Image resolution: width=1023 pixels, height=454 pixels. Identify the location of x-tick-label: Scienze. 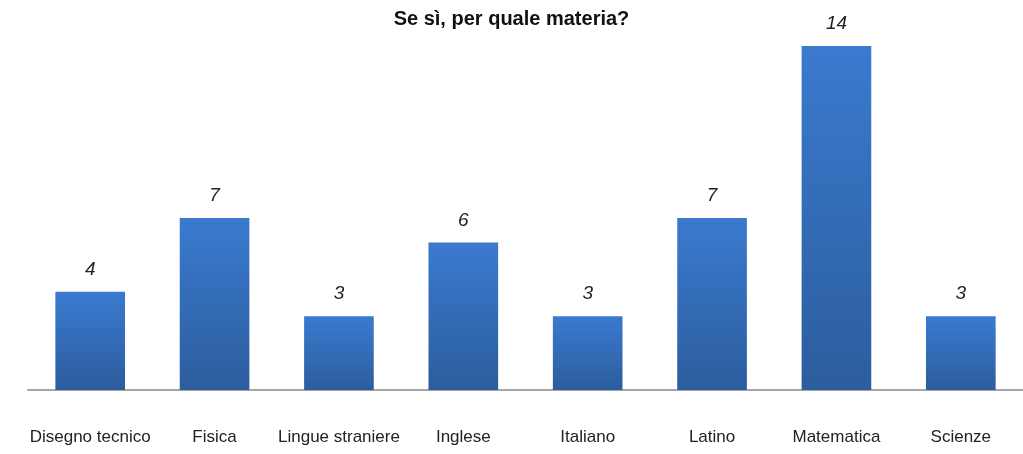
(961, 436).